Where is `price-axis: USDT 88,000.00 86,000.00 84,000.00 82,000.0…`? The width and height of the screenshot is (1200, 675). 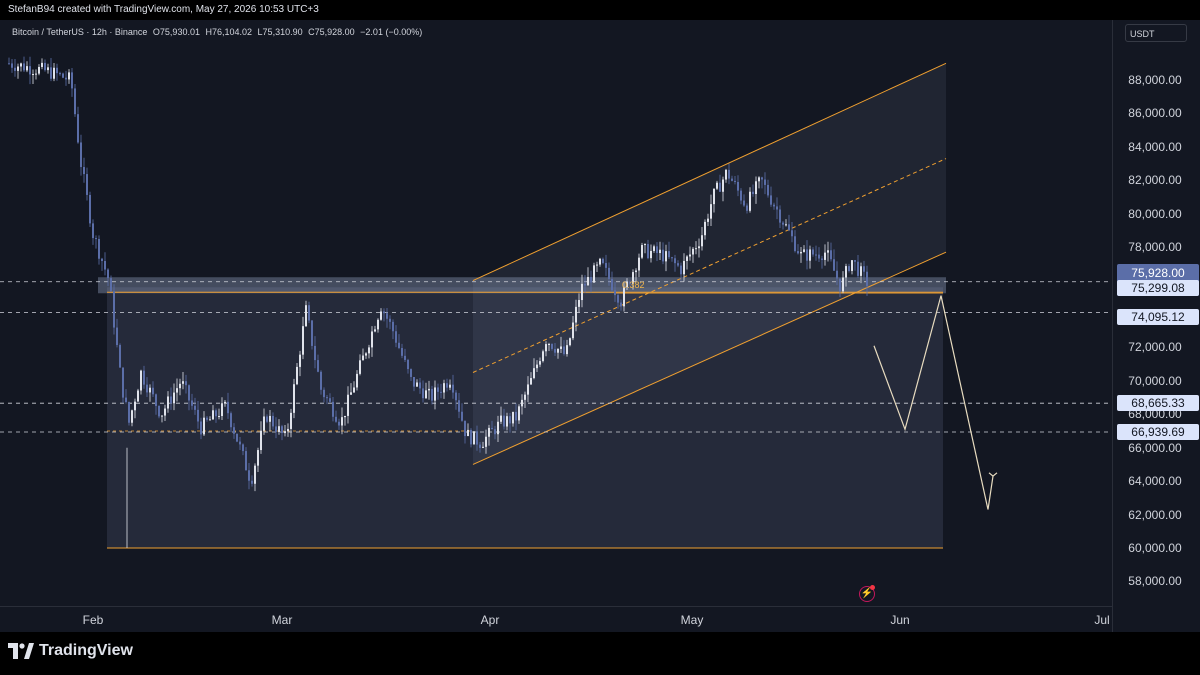
price-axis: USDT 88,000.00 86,000.00 84,000.00 82,000.0… is located at coordinates (1156, 326).